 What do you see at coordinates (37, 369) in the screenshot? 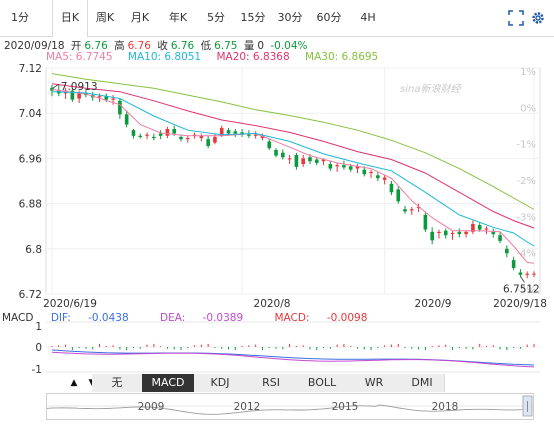
I see `macd-y-tick: -1` at bounding box center [37, 369].